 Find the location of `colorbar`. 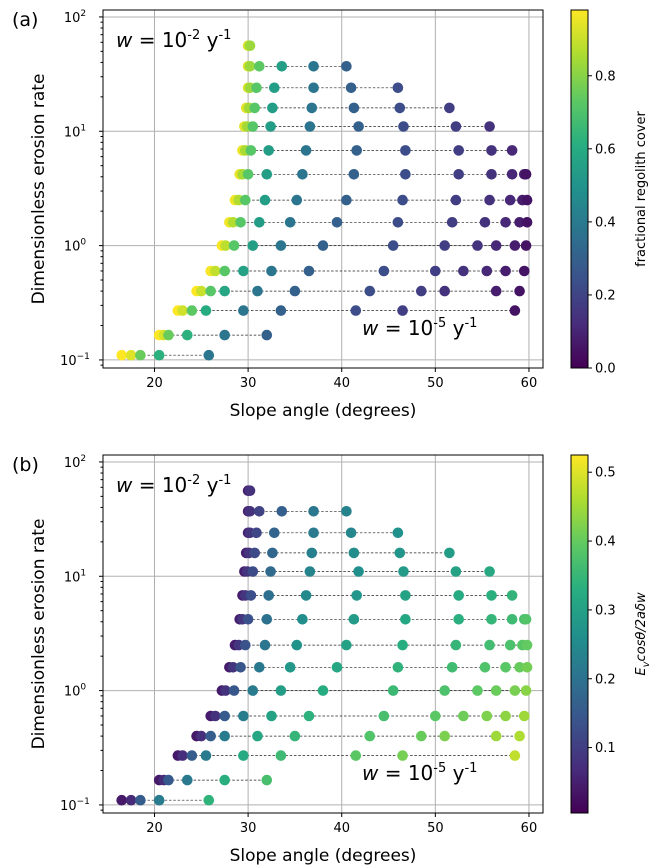

colorbar is located at coordinates (579, 634).